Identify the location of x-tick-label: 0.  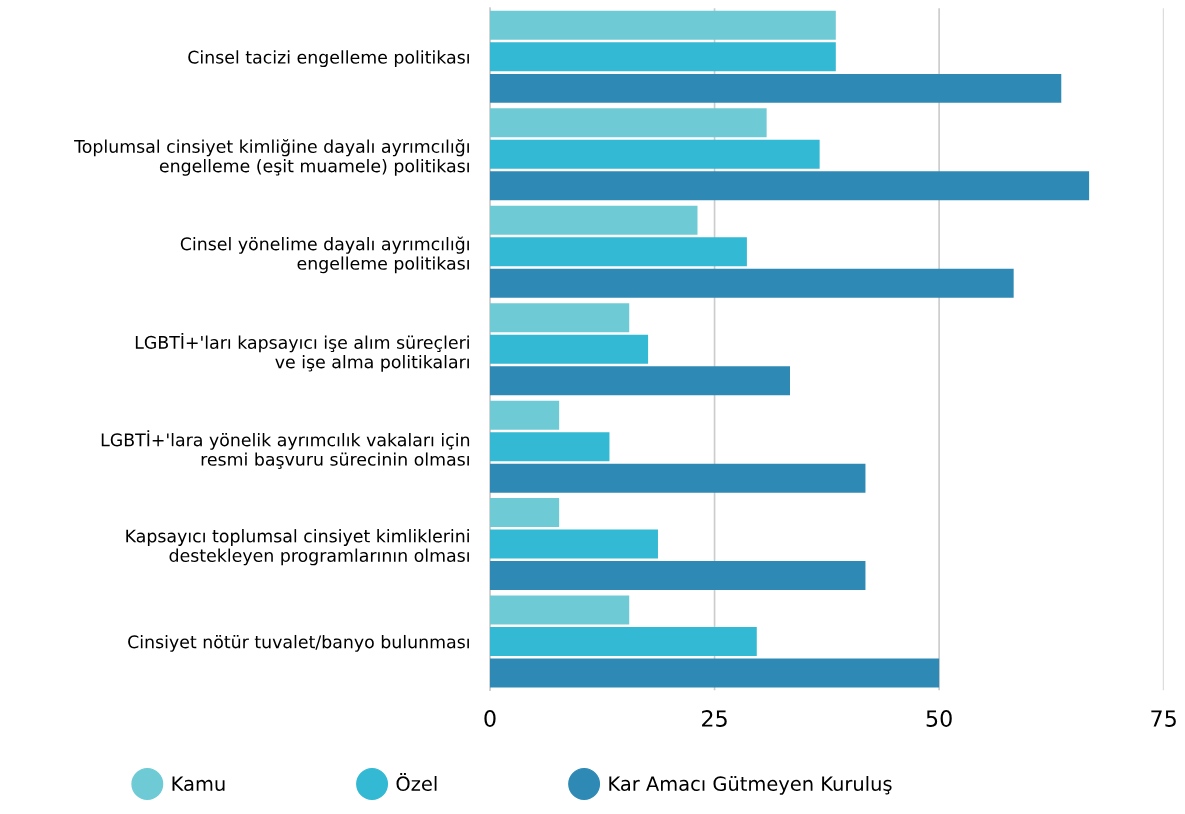
(490, 718).